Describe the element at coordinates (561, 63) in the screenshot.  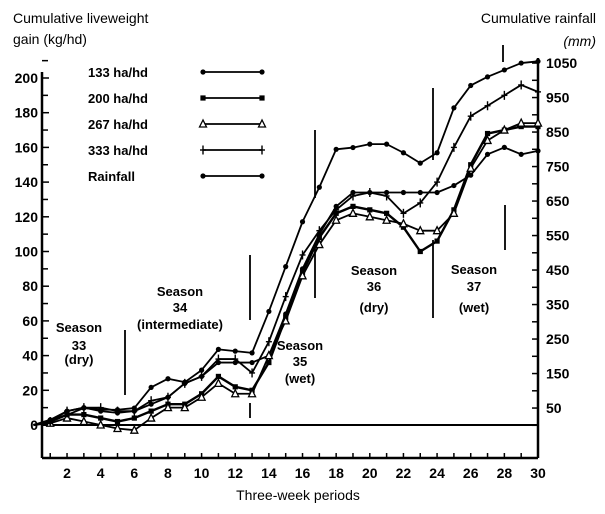
I see `y-right-tick-label: 1050` at that location.